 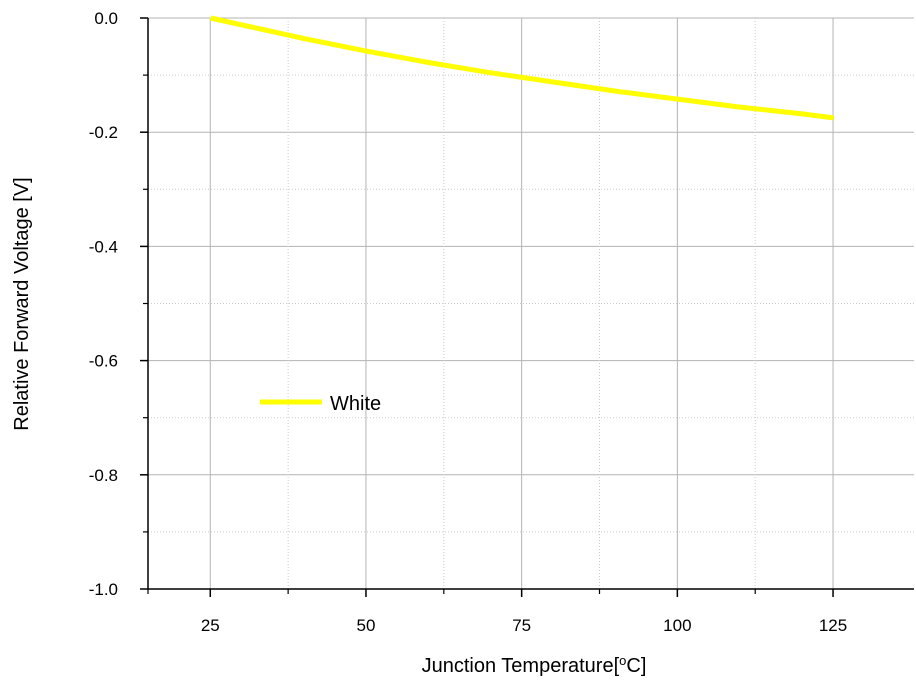 What do you see at coordinates (103, 361) in the screenshot?
I see `y-tick-label: -0.6` at bounding box center [103, 361].